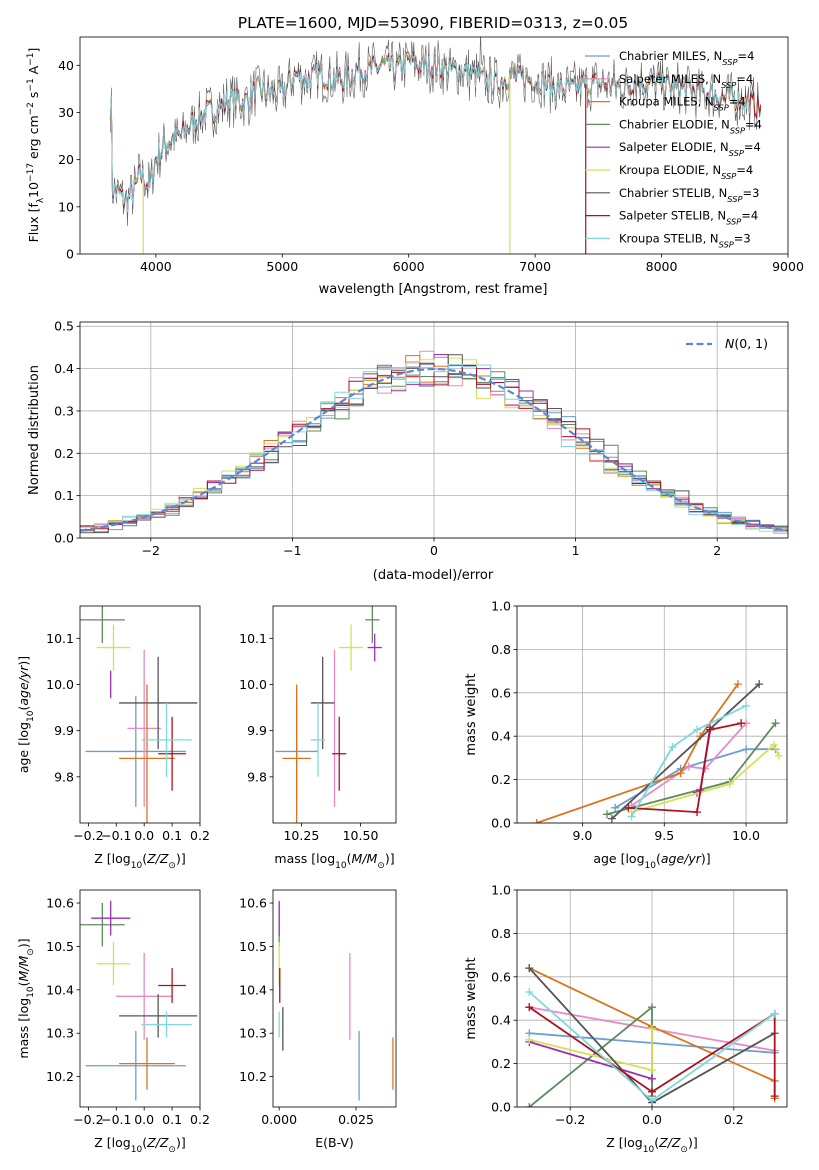 The height and width of the screenshot is (1170, 819). Describe the element at coordinates (717, 550) in the screenshot. I see `x-tick-label: 2` at that location.